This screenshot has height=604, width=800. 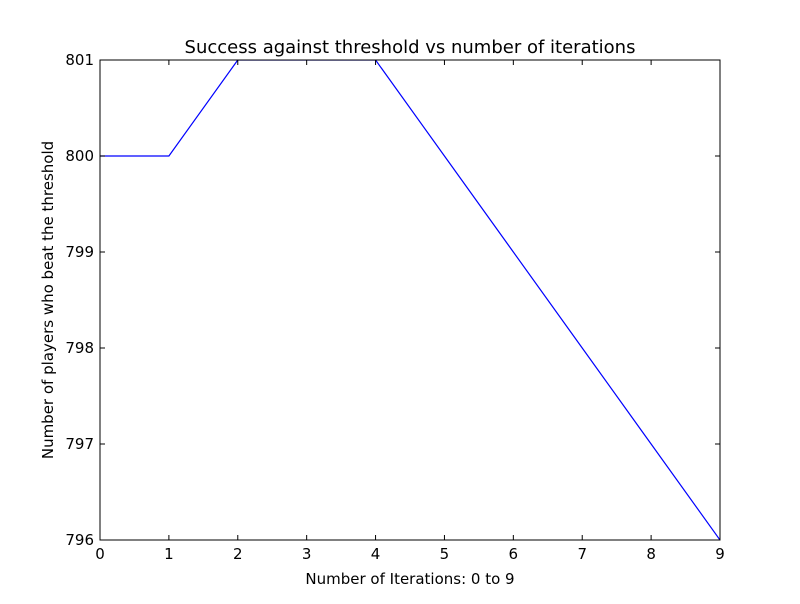 What do you see at coordinates (651, 554) in the screenshot?
I see `x-tick-label-8: 8` at bounding box center [651, 554].